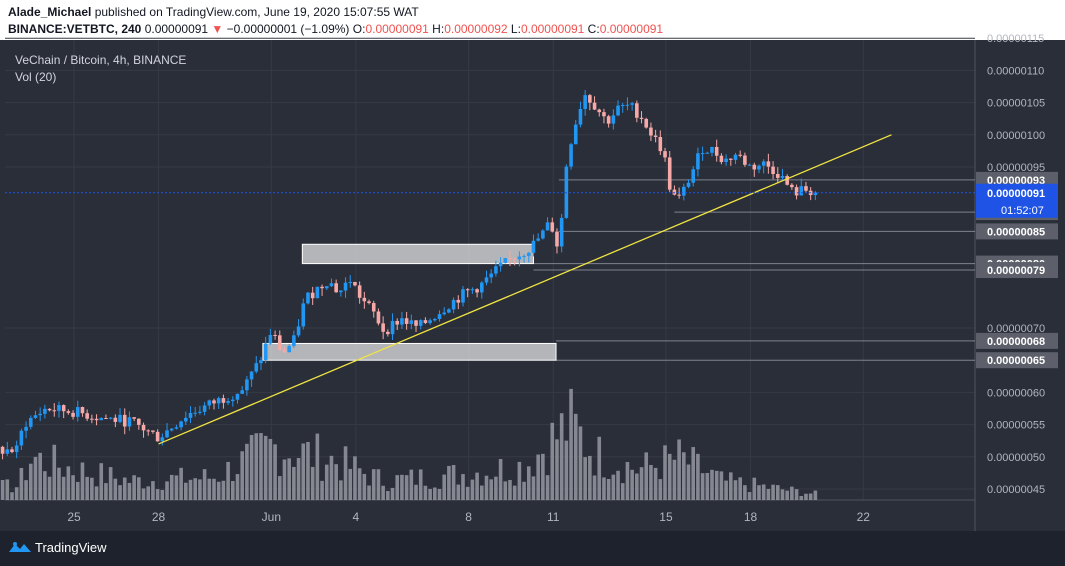 This screenshot has height=566, width=1065. I want to click on x-tick-label: 22, so click(864, 517).